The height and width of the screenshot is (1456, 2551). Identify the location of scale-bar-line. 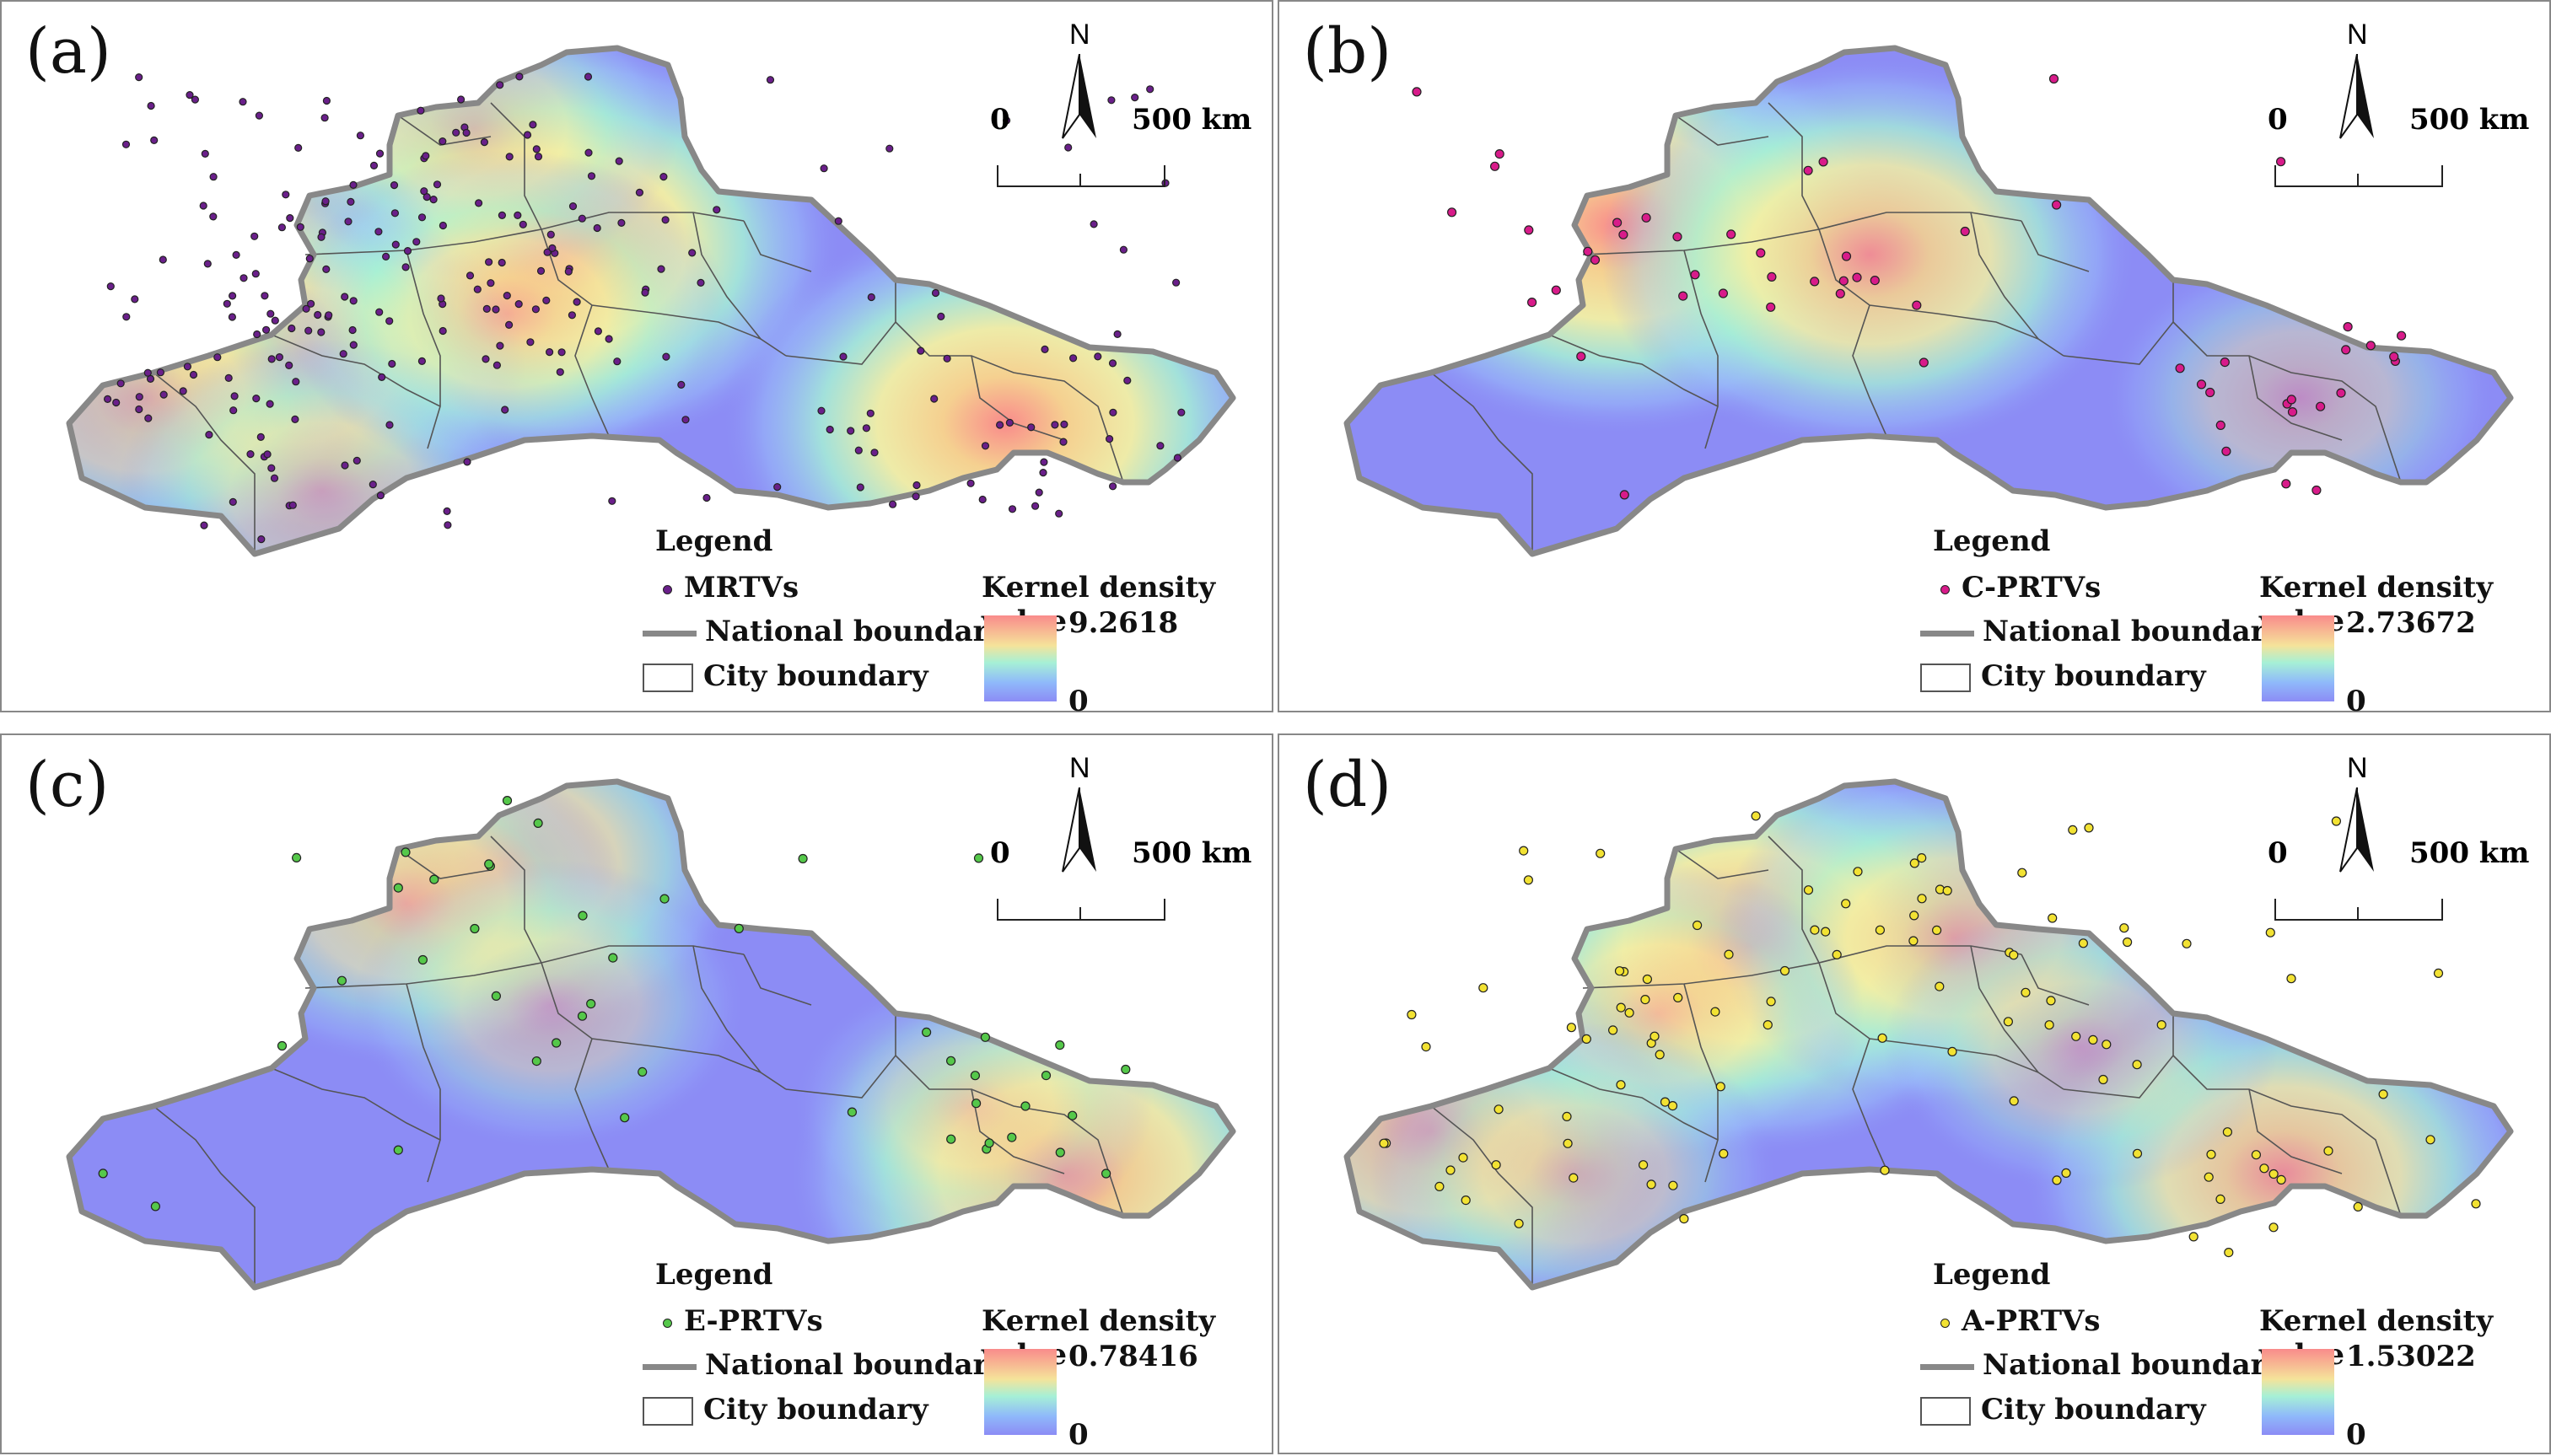
(1081, 176).